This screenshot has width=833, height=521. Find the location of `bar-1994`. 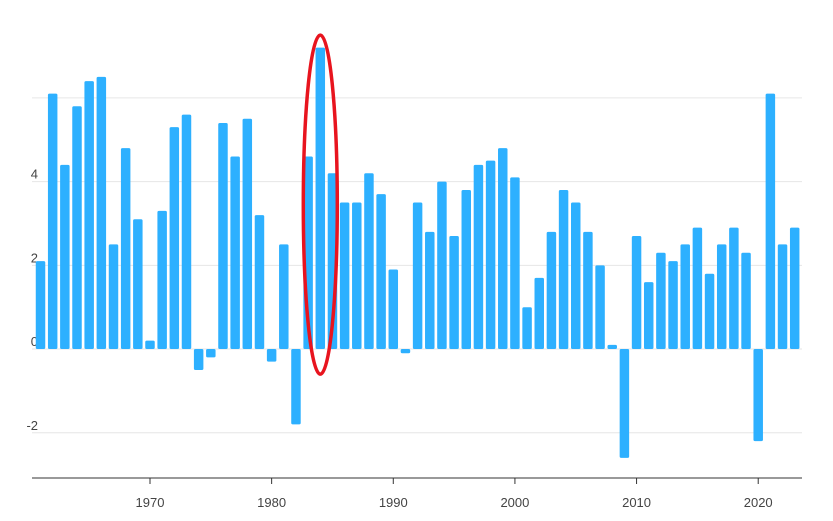

bar-1994 is located at coordinates (442, 265).